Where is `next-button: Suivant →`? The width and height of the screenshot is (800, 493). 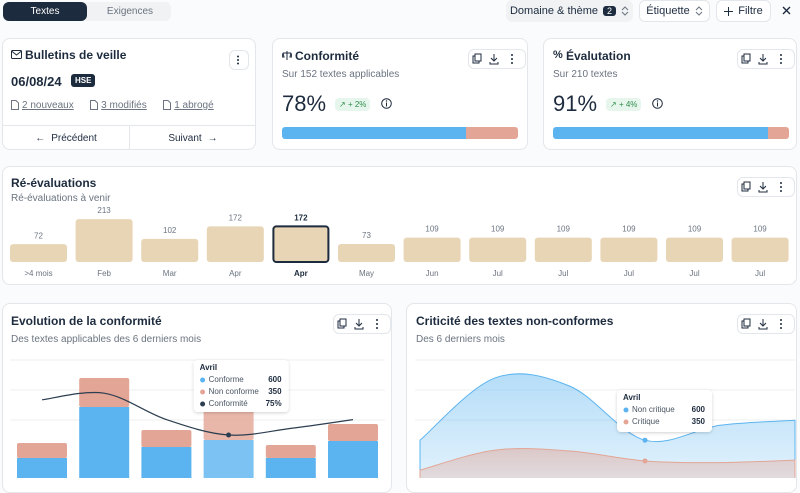
next-button: Suivant → is located at coordinates (192, 137).